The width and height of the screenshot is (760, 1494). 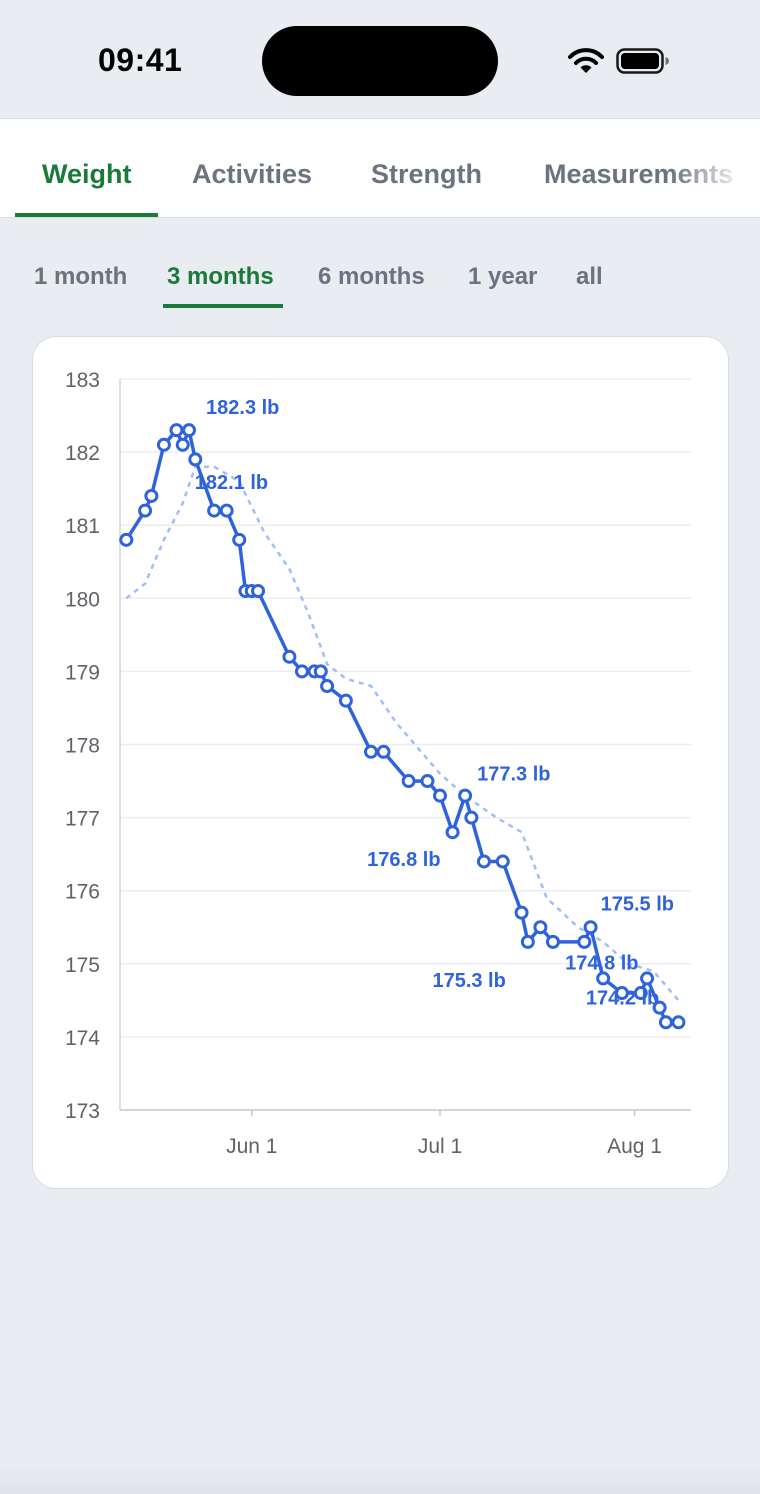 I want to click on active-range-indicator, so click(x=223, y=306).